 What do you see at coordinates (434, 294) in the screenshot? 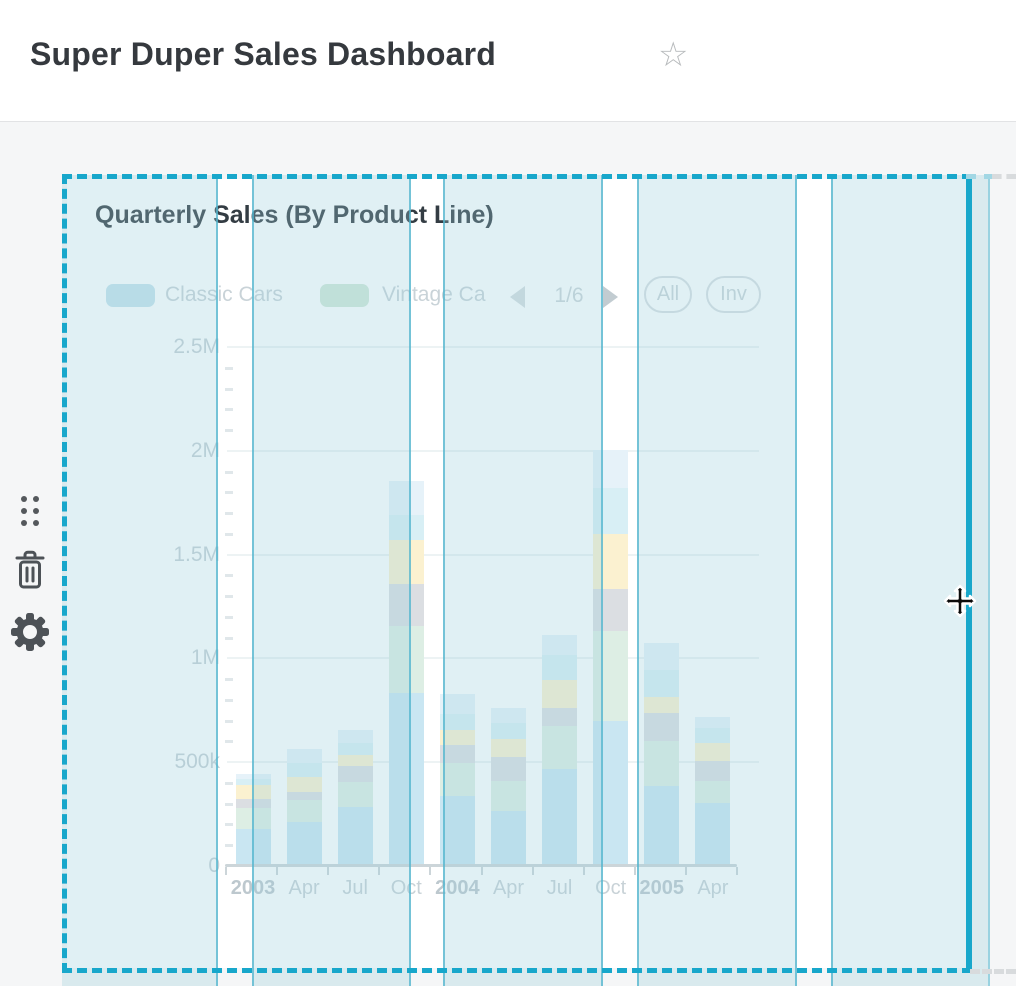
I see `legend-label-vintage-cars: Vintage Ca` at bounding box center [434, 294].